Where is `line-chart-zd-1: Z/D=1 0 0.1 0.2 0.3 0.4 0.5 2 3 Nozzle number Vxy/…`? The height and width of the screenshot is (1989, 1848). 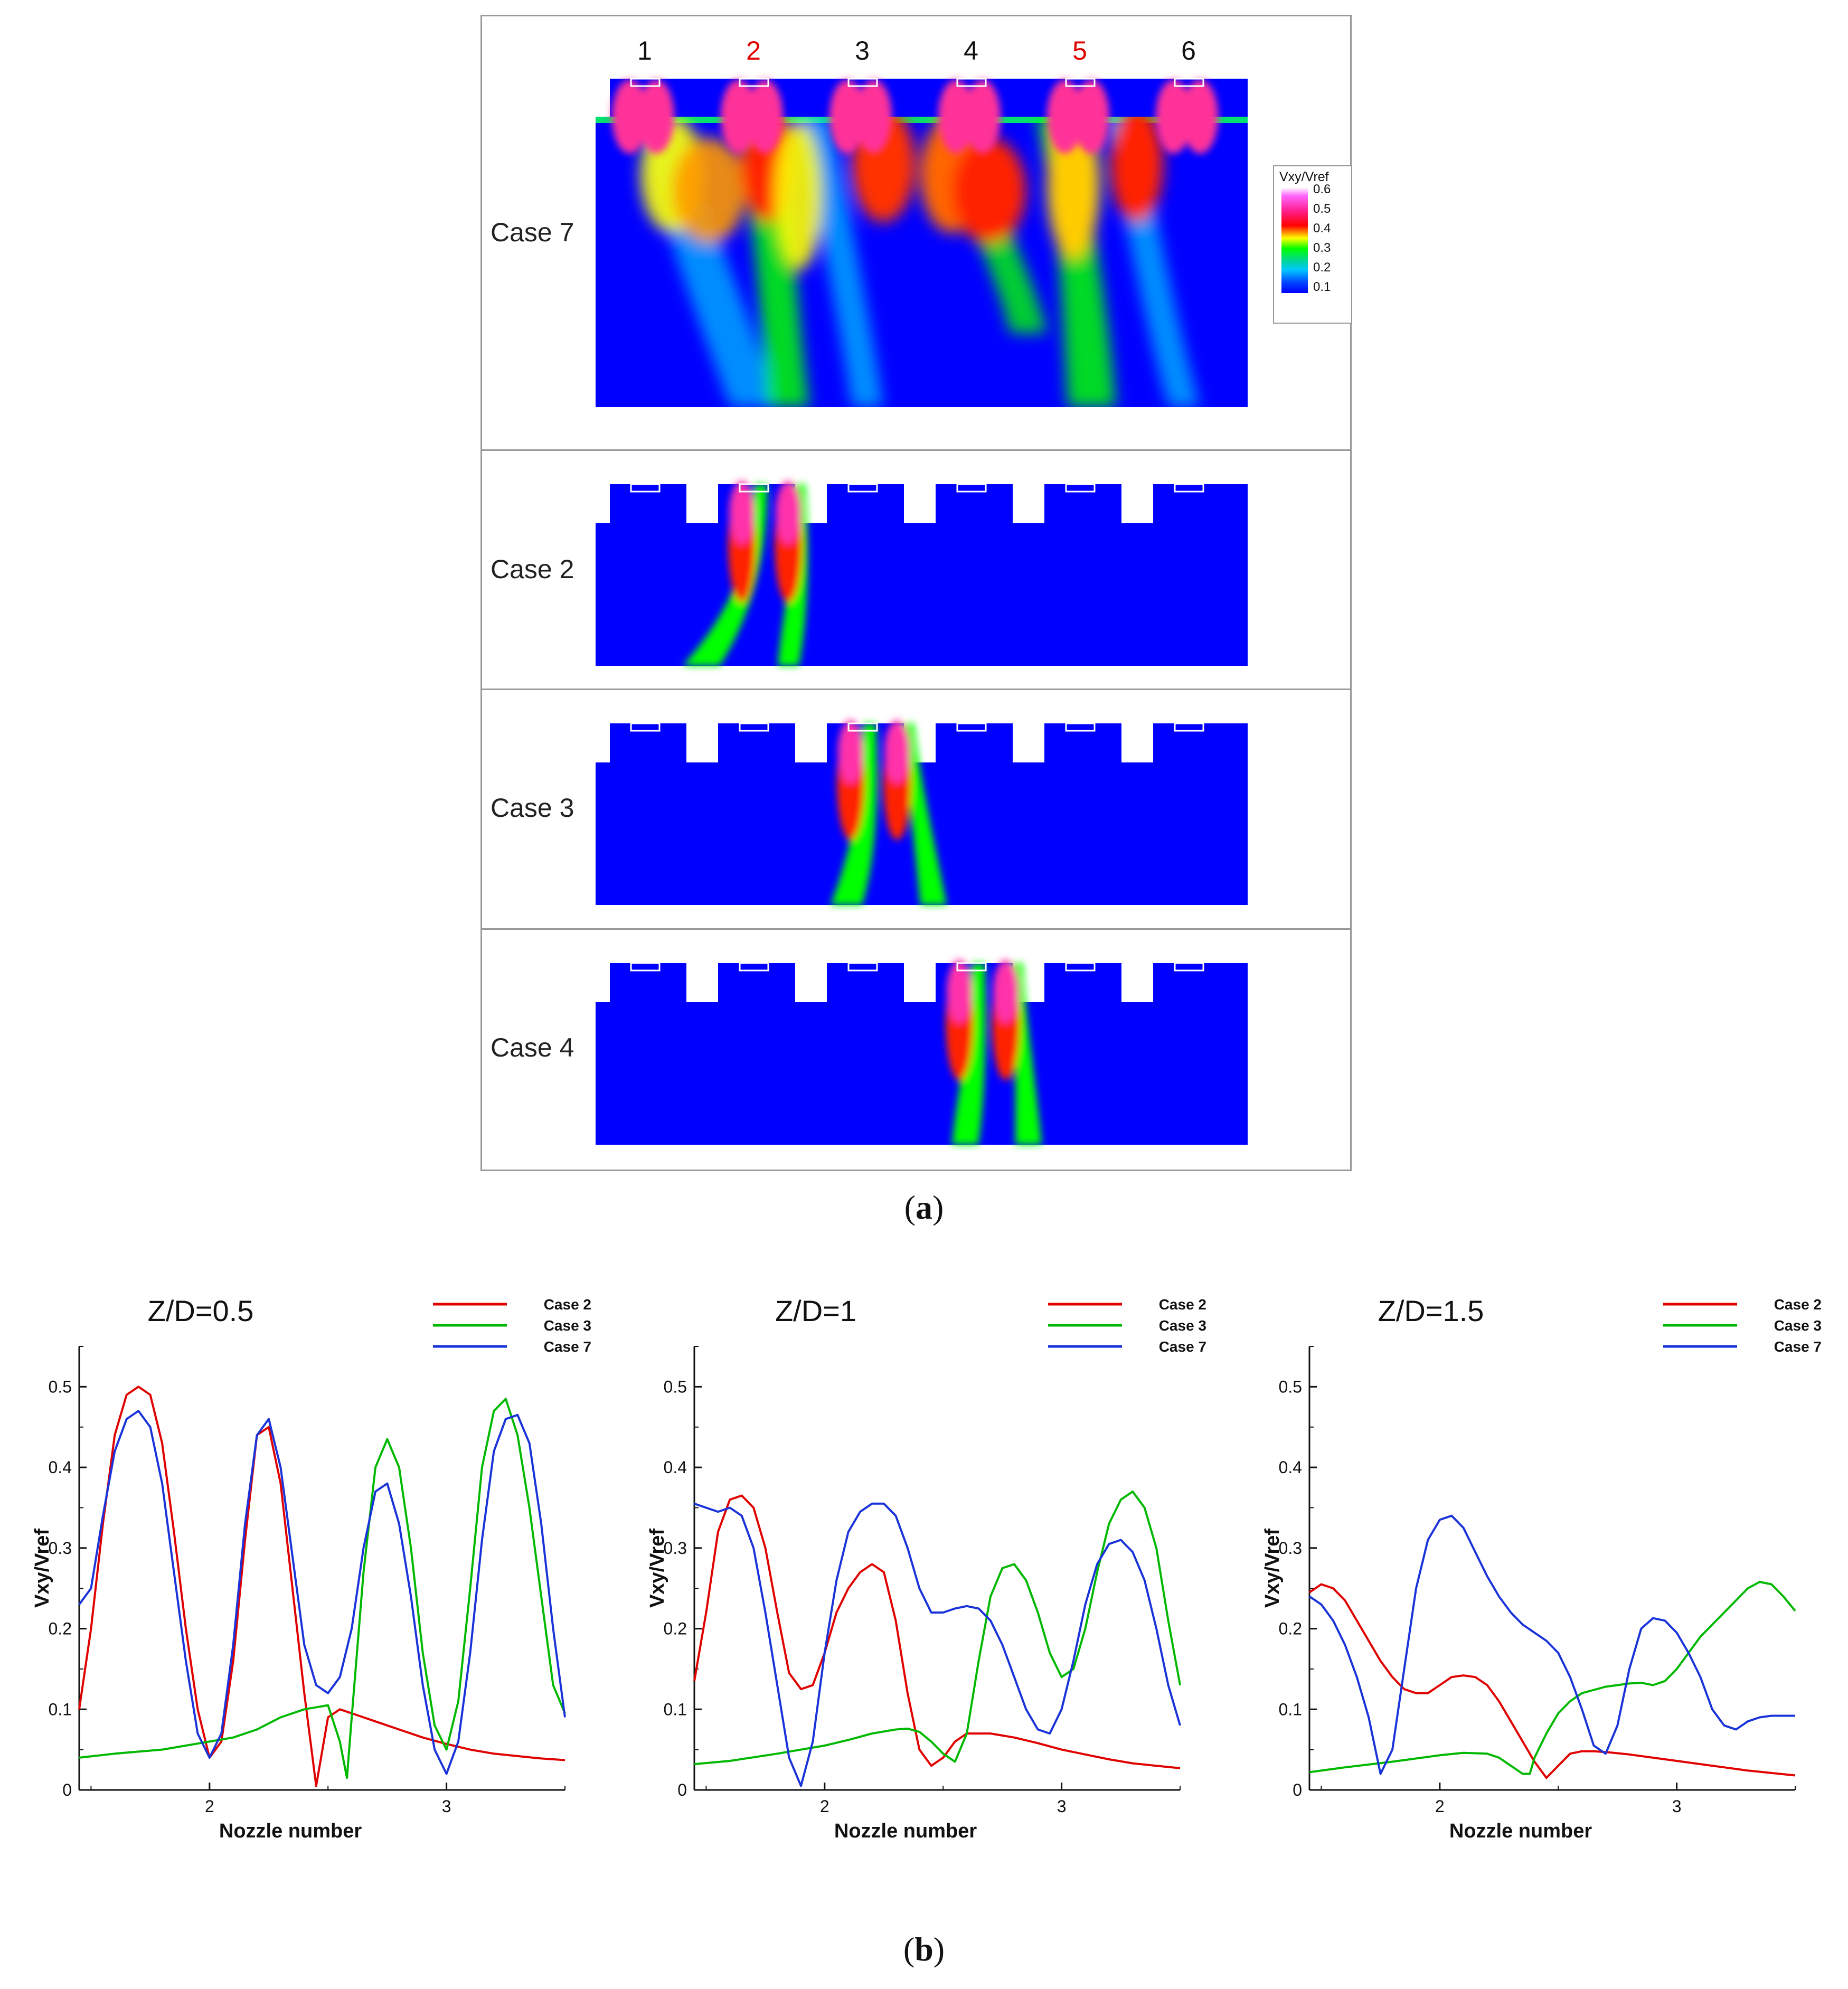
line-chart-zd-1: Z/D=1 0 0.1 0.2 0.3 0.4 0.5 2 3 Nozzle number Vxy/… is located at coordinates (926, 1568).